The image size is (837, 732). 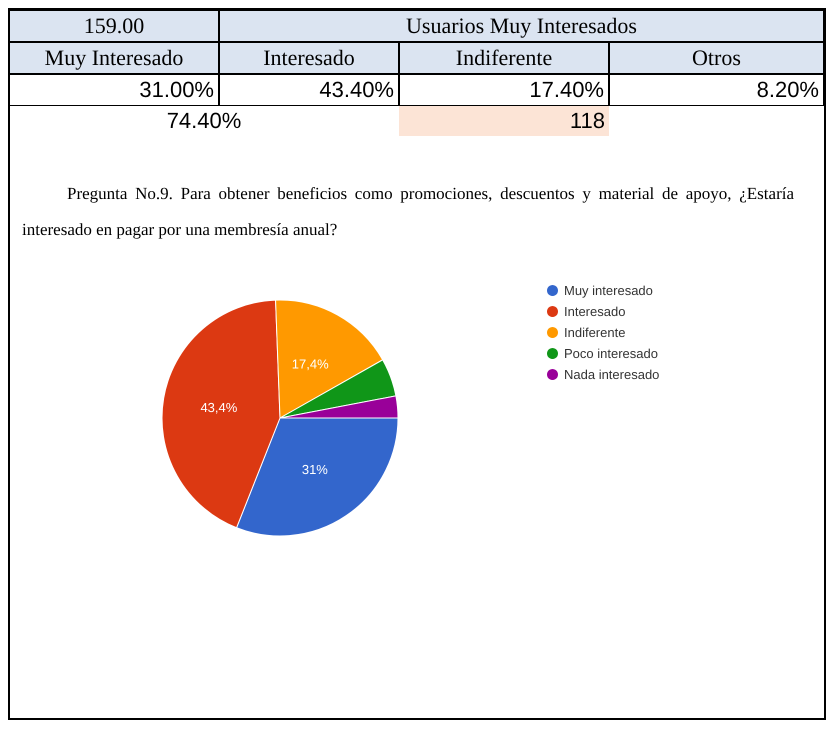 I want to click on legend-label: Interesado, so click(x=595, y=311).